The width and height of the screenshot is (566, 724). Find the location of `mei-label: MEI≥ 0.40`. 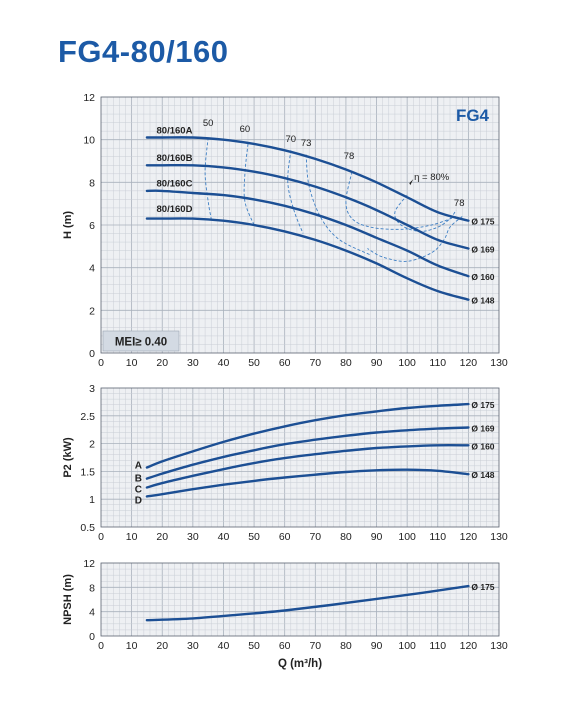

mei-label: MEI≥ 0.40 is located at coordinates (141, 343).